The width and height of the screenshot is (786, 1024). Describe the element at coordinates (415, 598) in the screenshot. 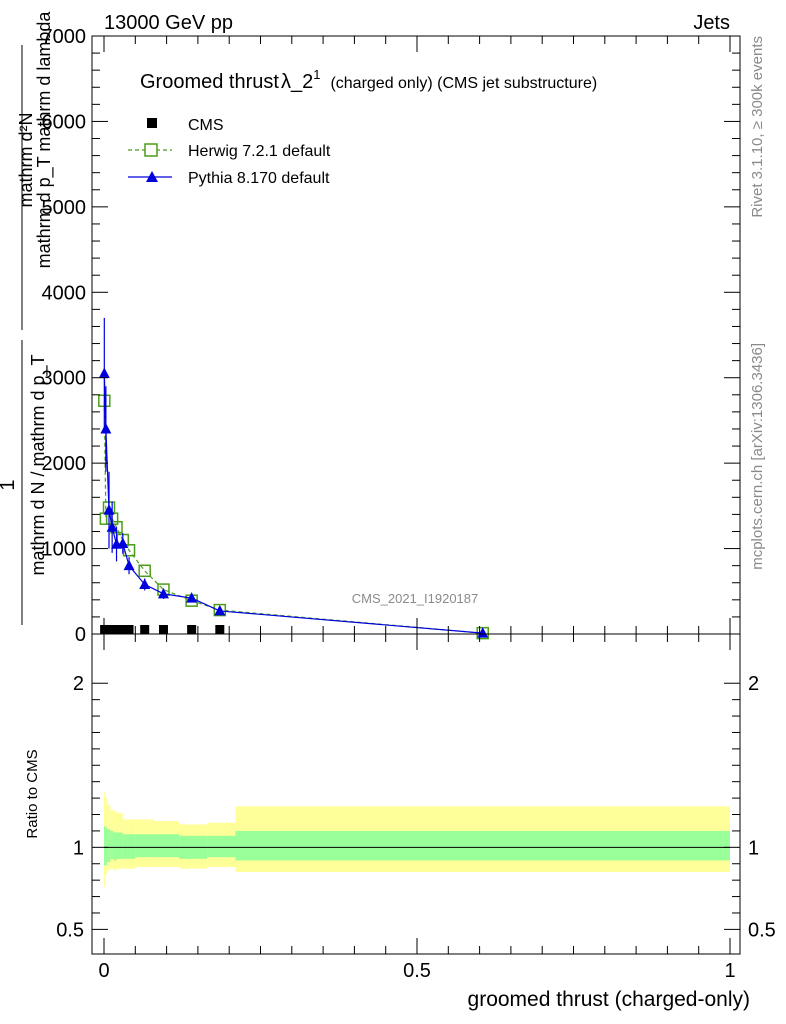

I see `watermark: CMS_2021_I1920187` at that location.